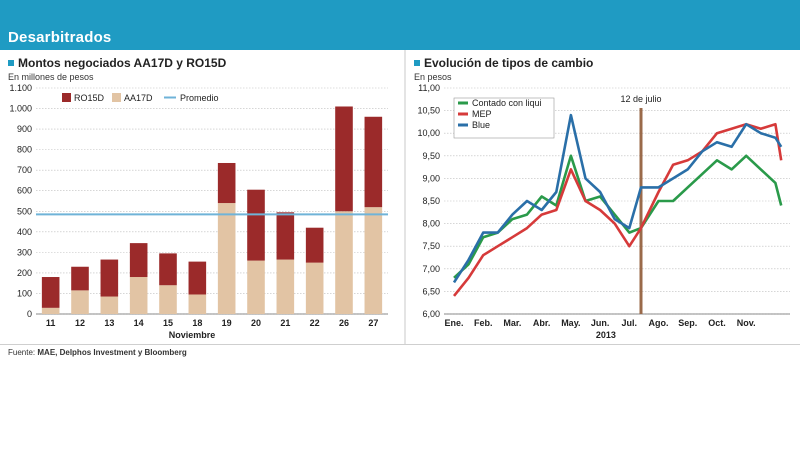 This screenshot has width=800, height=450. I want to click on y-tick-label: 6,50, so click(431, 291).